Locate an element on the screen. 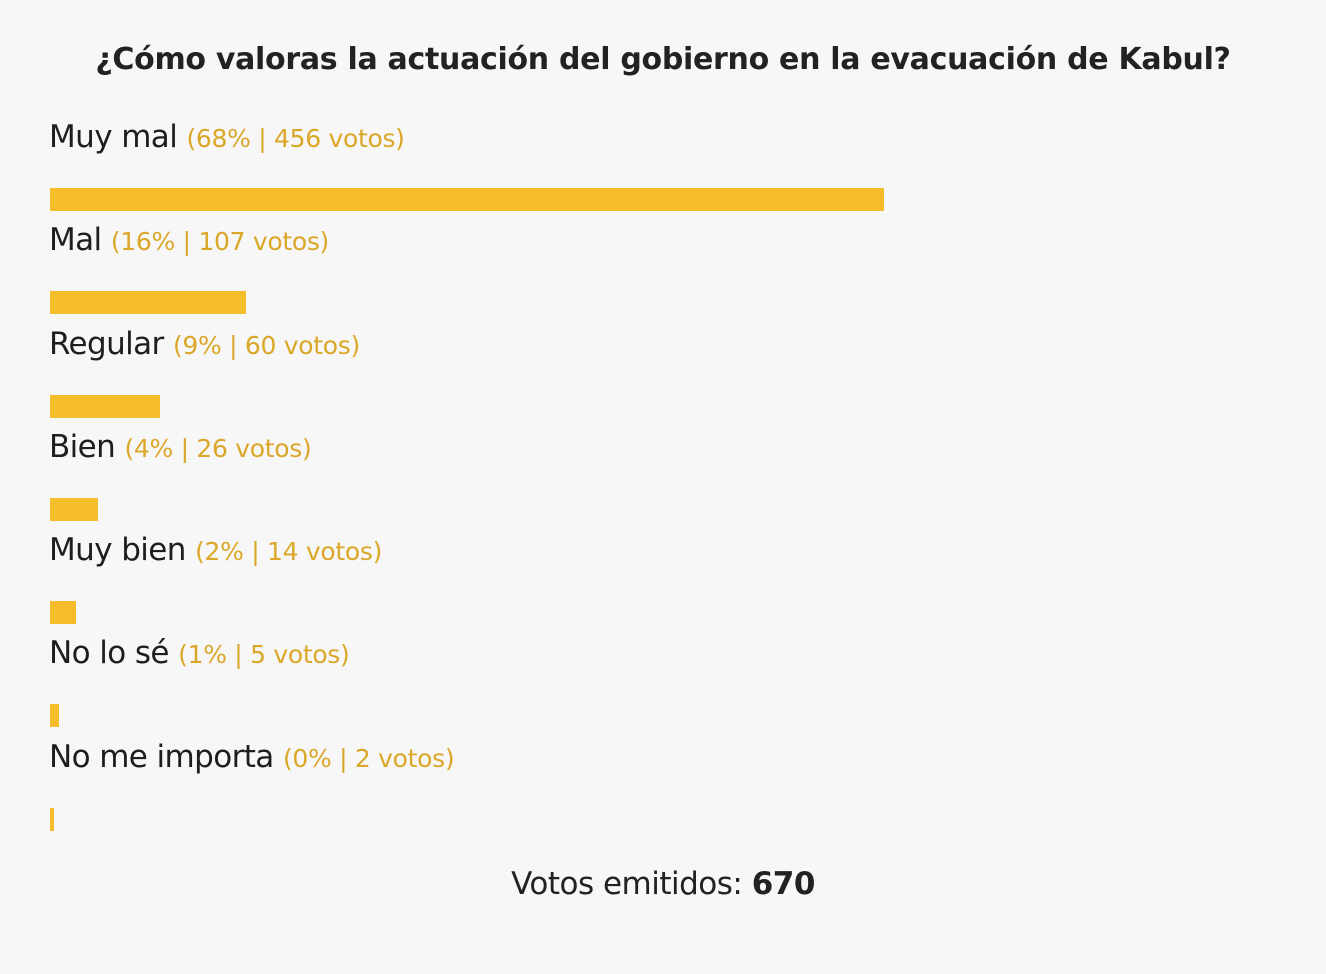 The width and height of the screenshot is (1326, 974). option-label: No me importa (0% | 2 votos) is located at coordinates (252, 758).